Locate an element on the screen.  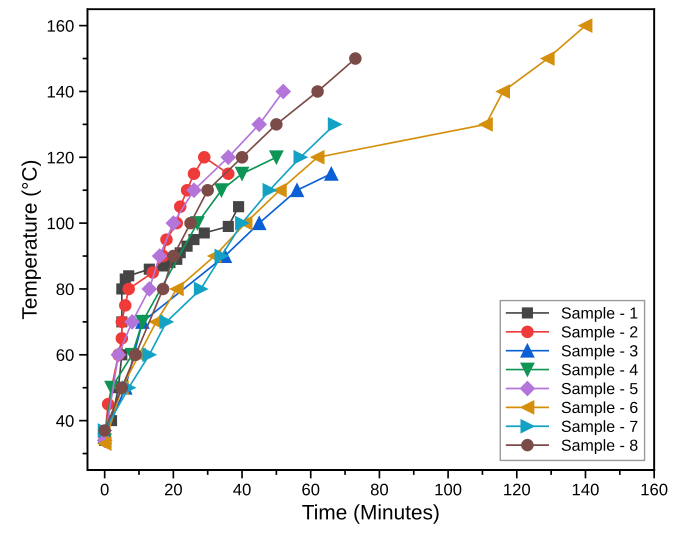
y-tick-label: 40 is located at coordinates (65, 421).